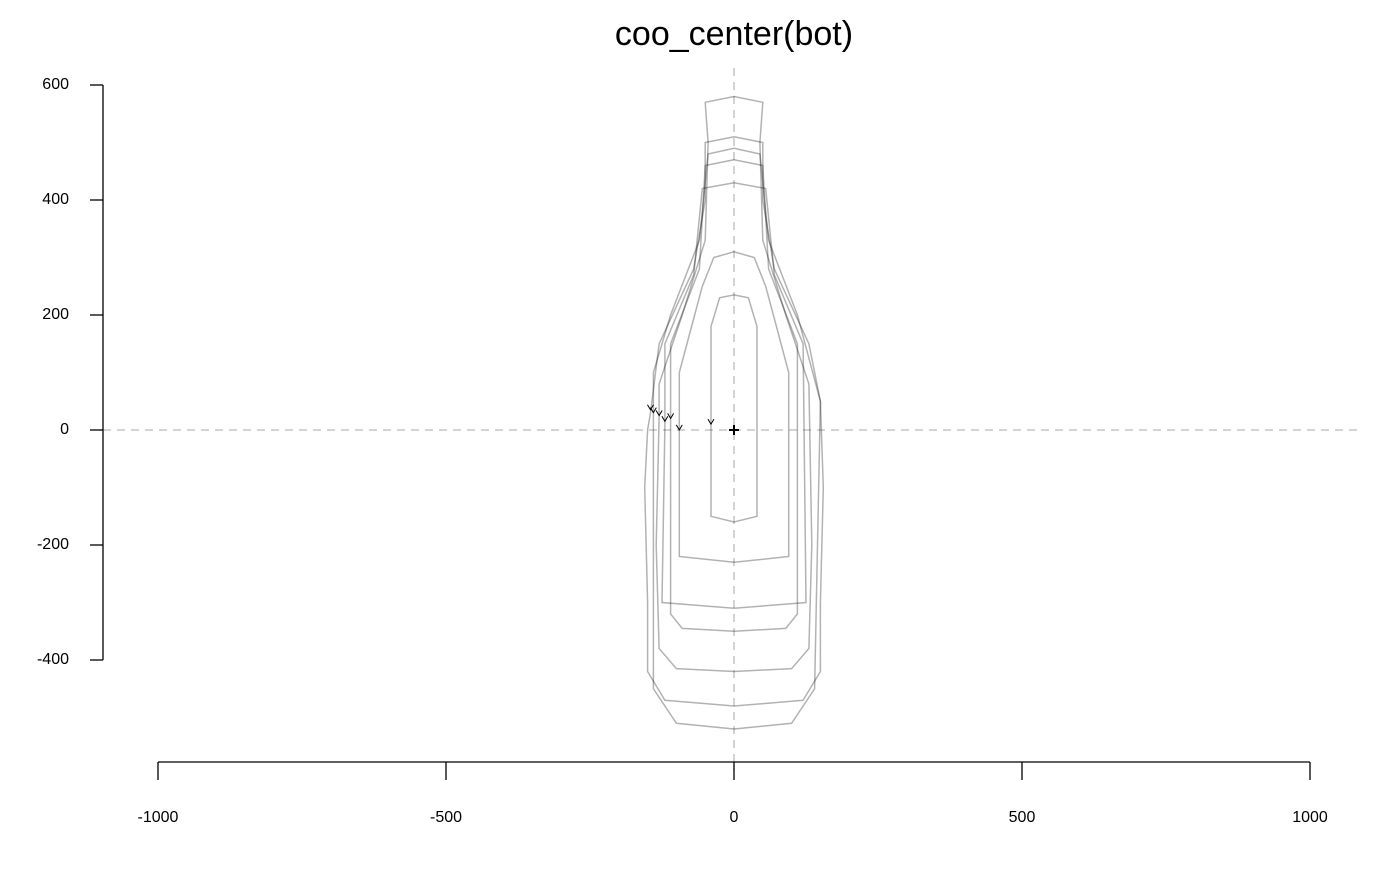 The image size is (1400, 870). I want to click on center-marker, so click(734, 430).